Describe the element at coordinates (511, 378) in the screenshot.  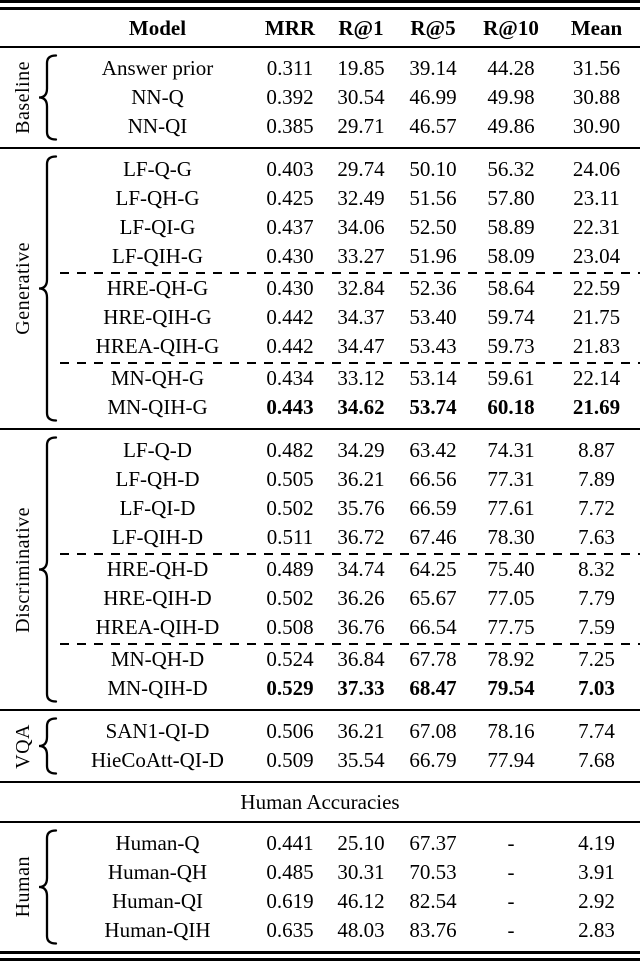
I see `metric-cell-r-10: 59.61` at that location.